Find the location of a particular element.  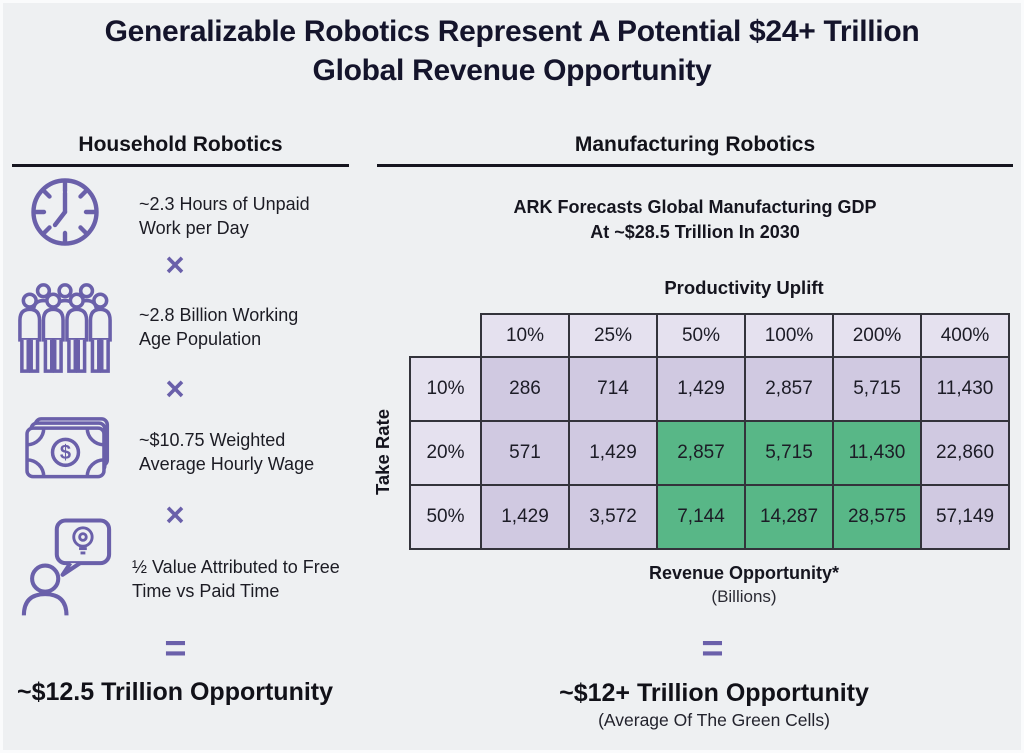

uplift-column-header: 25% is located at coordinates (613, 335).